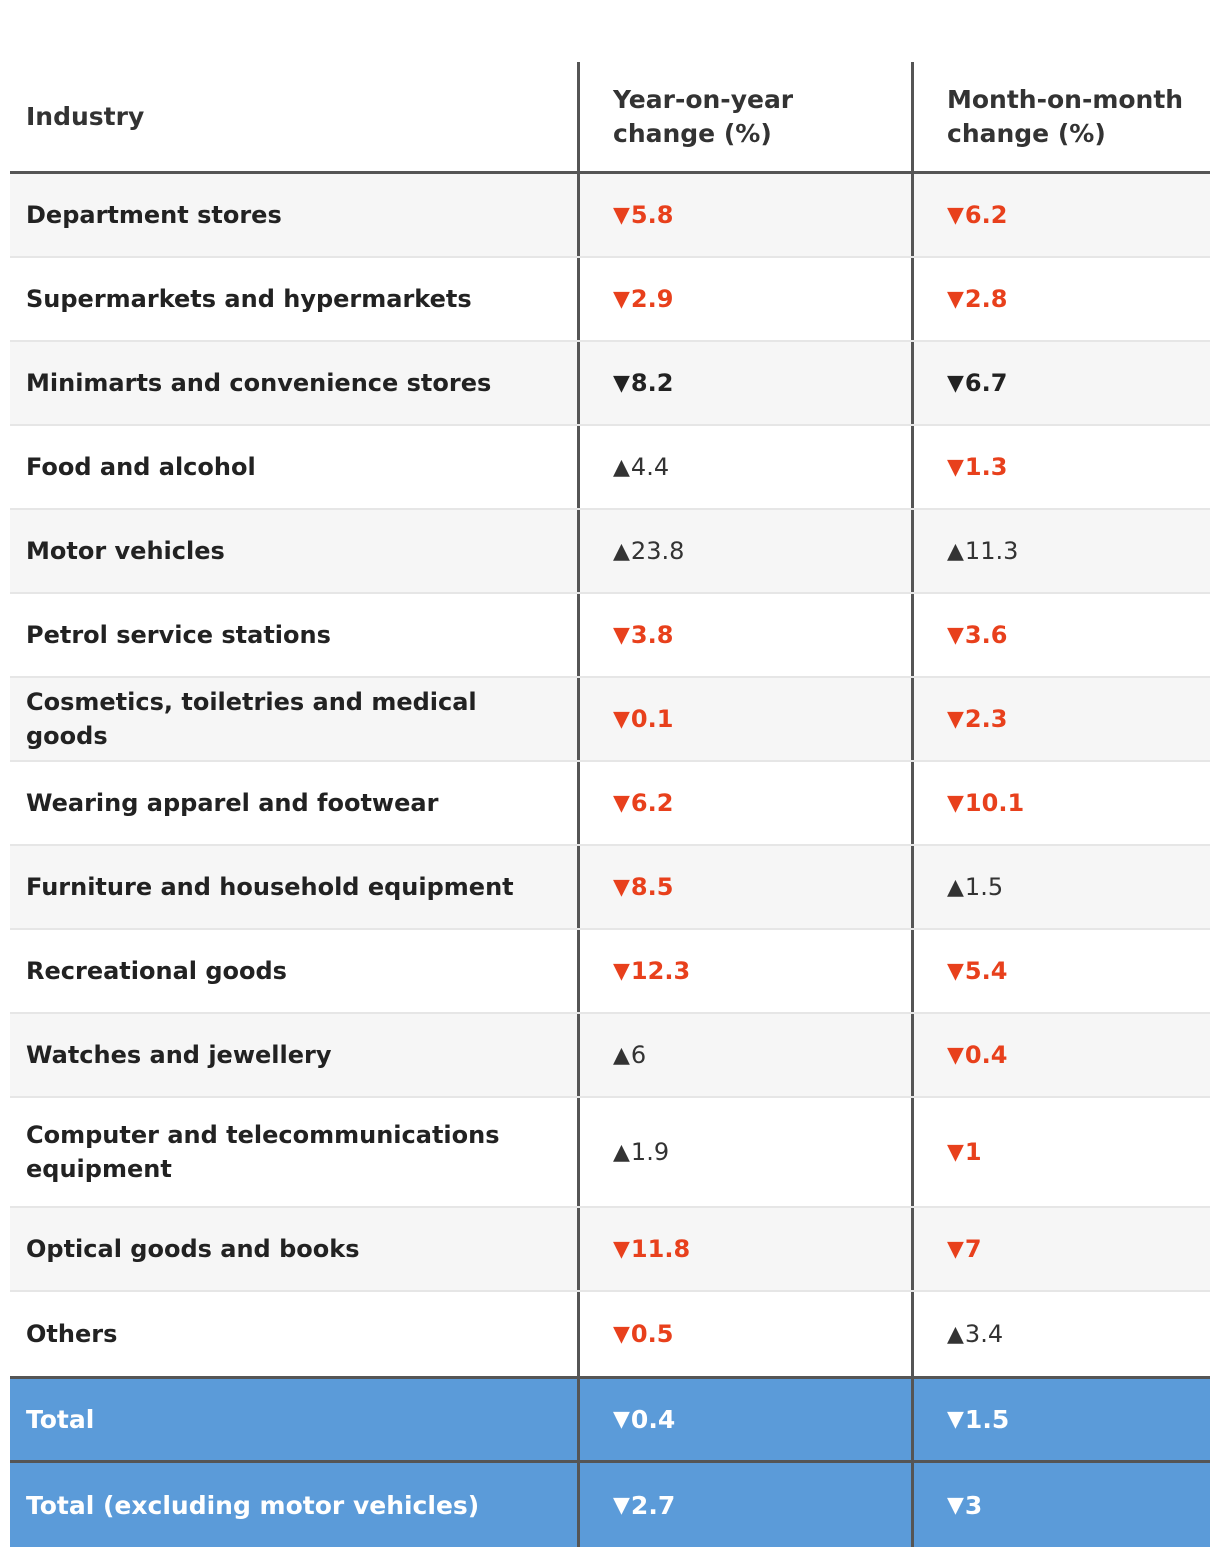 The height and width of the screenshot is (1562, 1220). I want to click on total-row: Total ▼ 0.4 ▼ 1.5, so click(610, 1421).